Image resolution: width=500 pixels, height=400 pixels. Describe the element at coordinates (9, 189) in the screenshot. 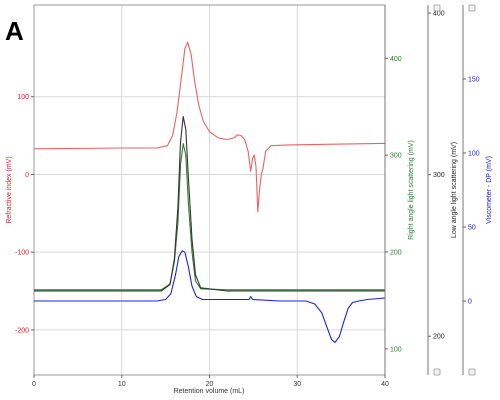

I see `y-axis-title-ri: Refractive index (mV)` at that location.